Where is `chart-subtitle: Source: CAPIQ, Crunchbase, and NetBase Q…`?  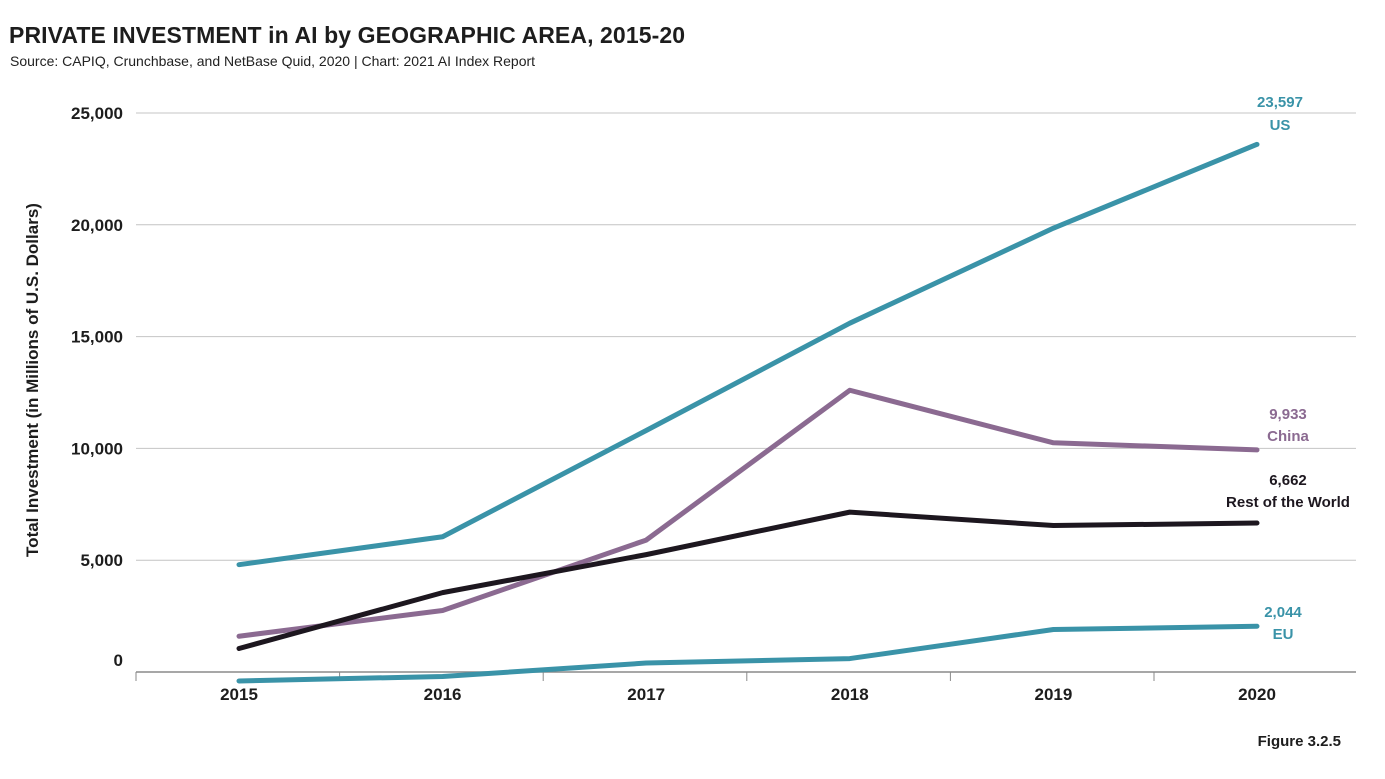 chart-subtitle: Source: CAPIQ, Crunchbase, and NetBase Q… is located at coordinates (273, 61).